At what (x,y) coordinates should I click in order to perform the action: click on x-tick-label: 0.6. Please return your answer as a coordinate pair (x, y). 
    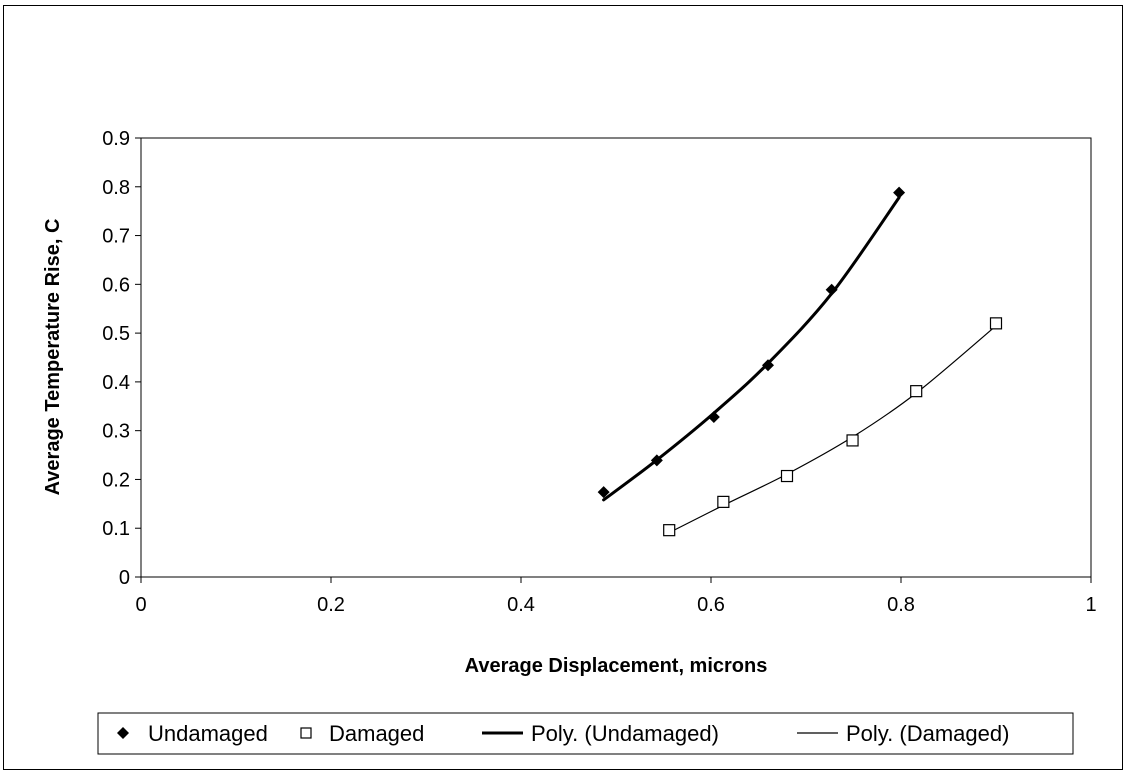
    Looking at the image, I should click on (711, 605).